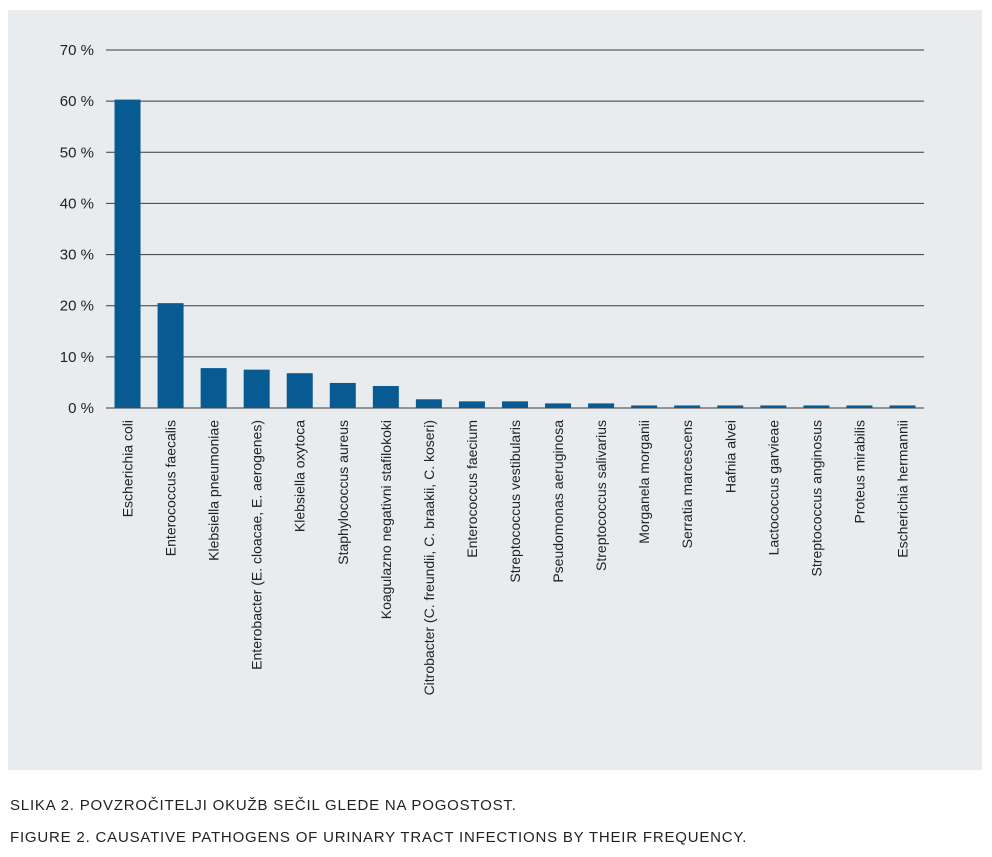 The image size is (992, 857). Describe the element at coordinates (77, 203) in the screenshot. I see `y-tick-label: 40 %` at that location.